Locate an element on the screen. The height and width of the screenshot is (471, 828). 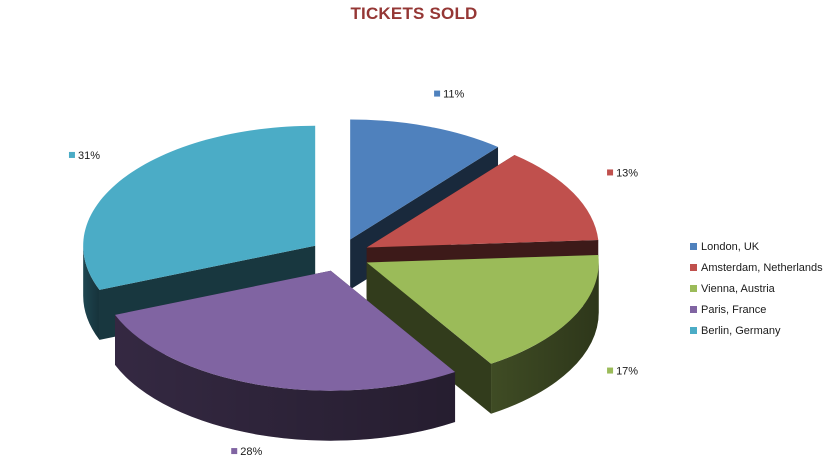
data-label-text: 28% is located at coordinates (251, 452).